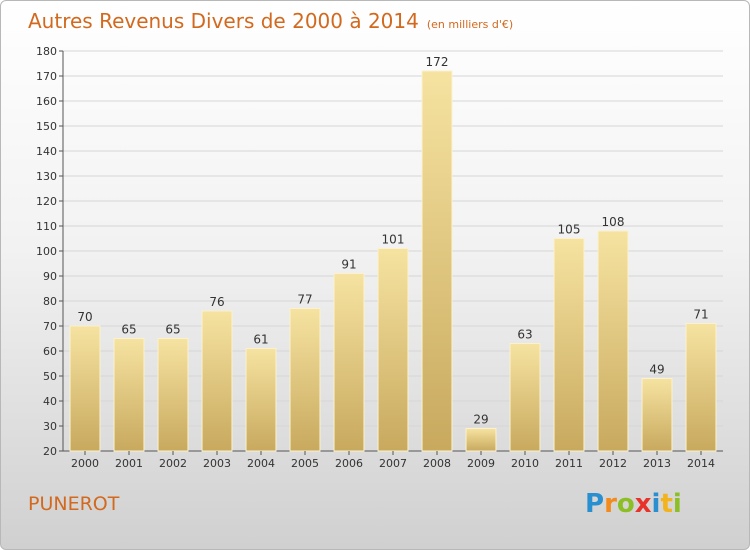  What do you see at coordinates (643, 504) in the screenshot?
I see `logo-letter: x` at bounding box center [643, 504].